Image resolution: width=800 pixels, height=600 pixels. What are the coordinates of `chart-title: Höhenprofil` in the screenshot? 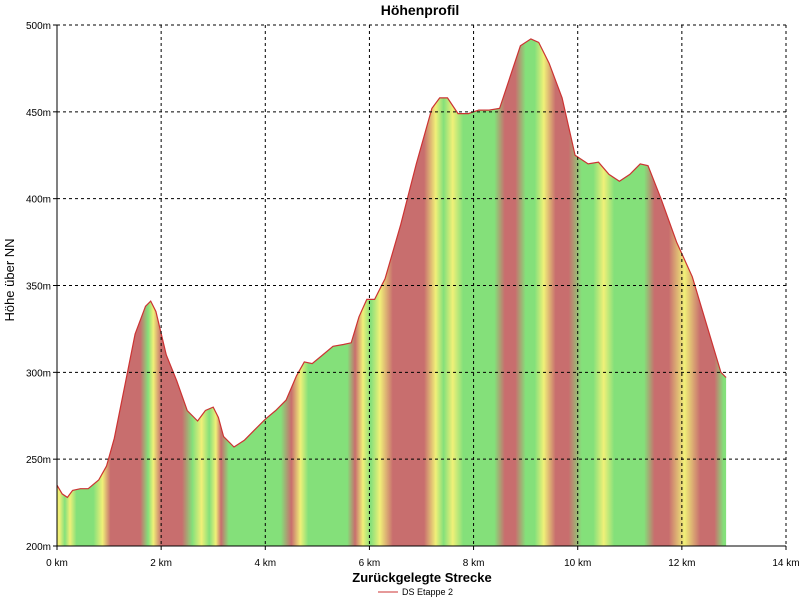 It's located at (420, 10).